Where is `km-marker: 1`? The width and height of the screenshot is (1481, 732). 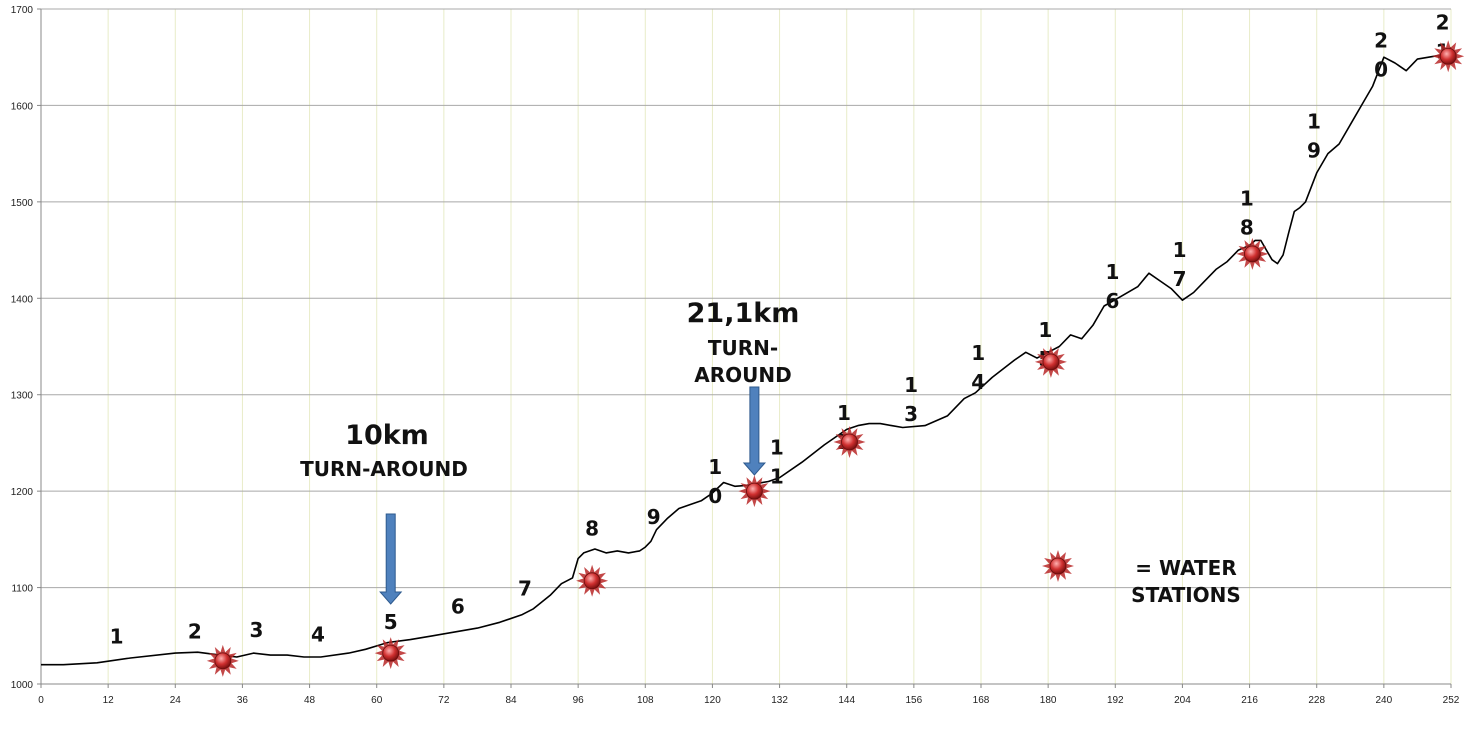 km-marker: 1 is located at coordinates (117, 637).